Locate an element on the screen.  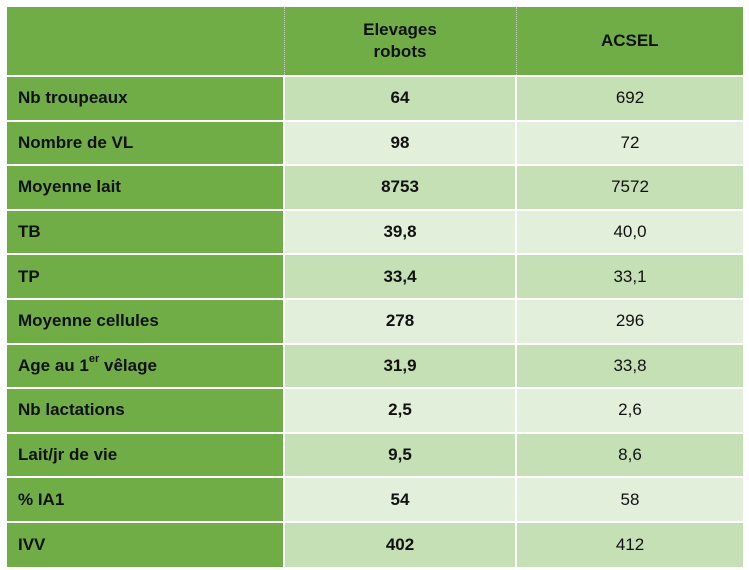
robots-value: 2,5 is located at coordinates (399, 410).